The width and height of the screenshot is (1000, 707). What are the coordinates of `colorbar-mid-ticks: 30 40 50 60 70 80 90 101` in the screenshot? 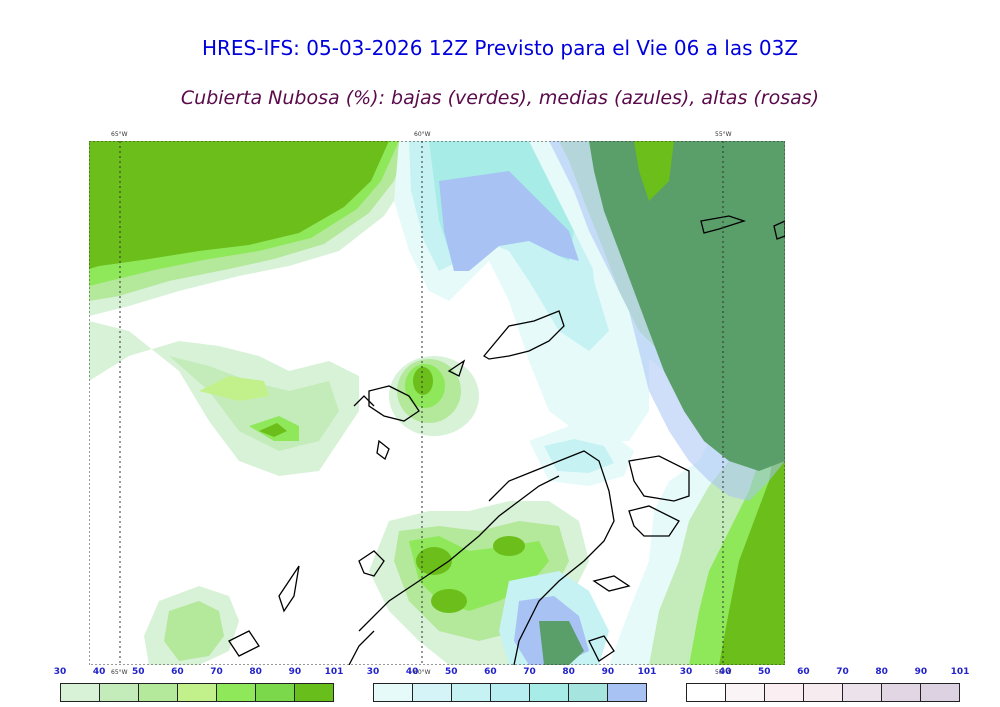 It's located at (512, 673).